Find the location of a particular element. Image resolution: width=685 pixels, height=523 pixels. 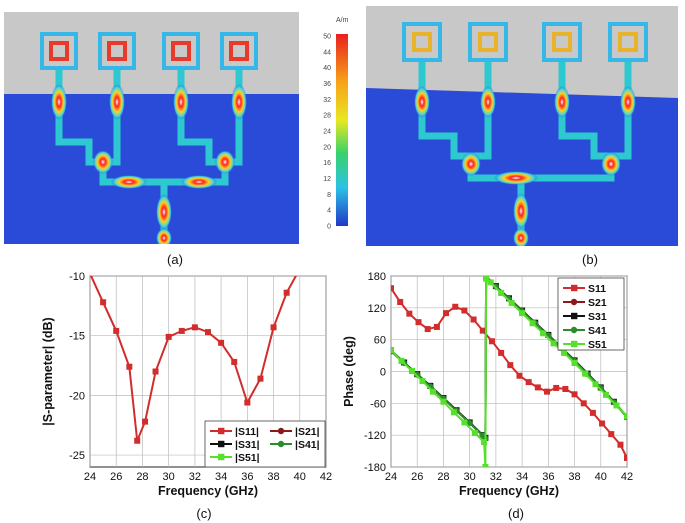

chart-c-legend-item: |S41| is located at coordinates (295, 445).